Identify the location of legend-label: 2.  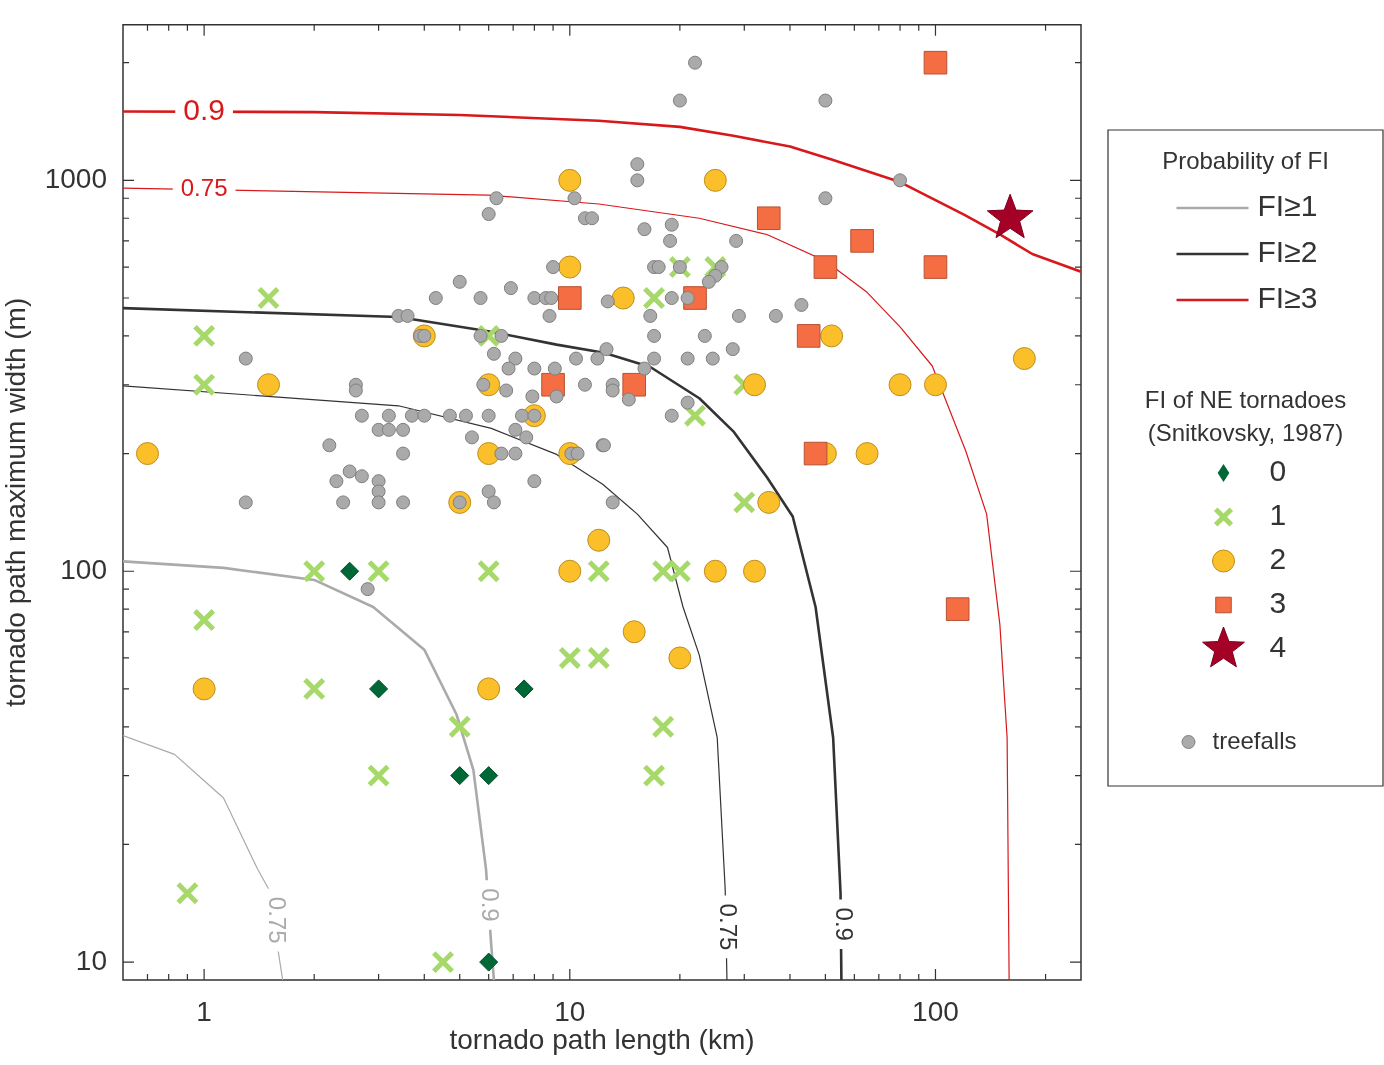
(1278, 559).